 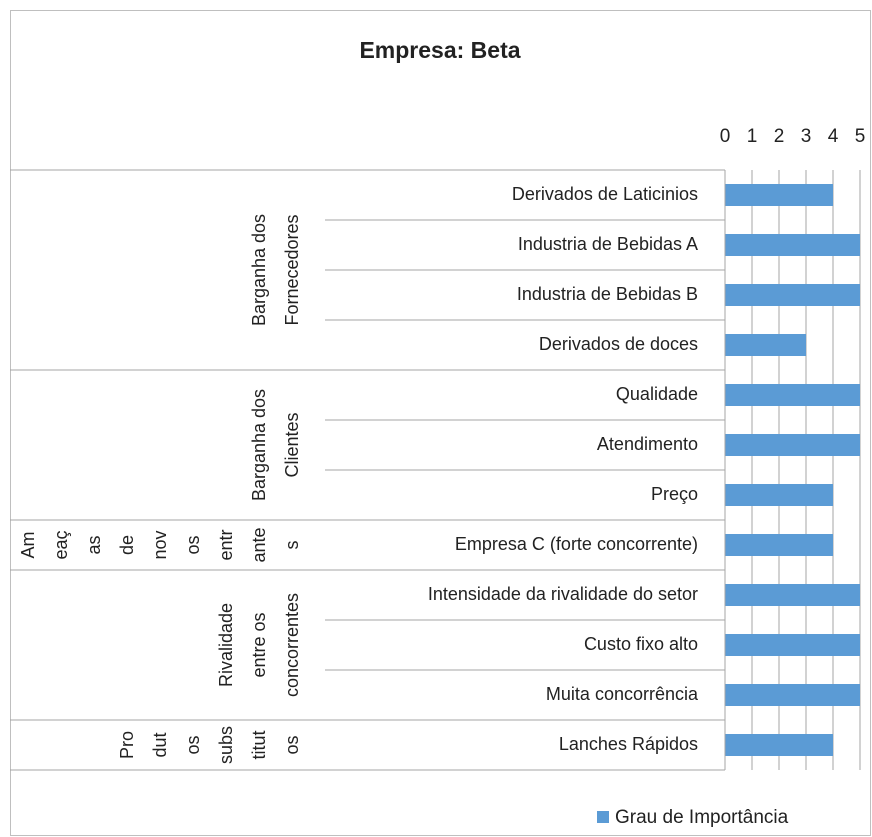 What do you see at coordinates (702, 817) in the screenshot?
I see `legend-label: Grau de Importância` at bounding box center [702, 817].